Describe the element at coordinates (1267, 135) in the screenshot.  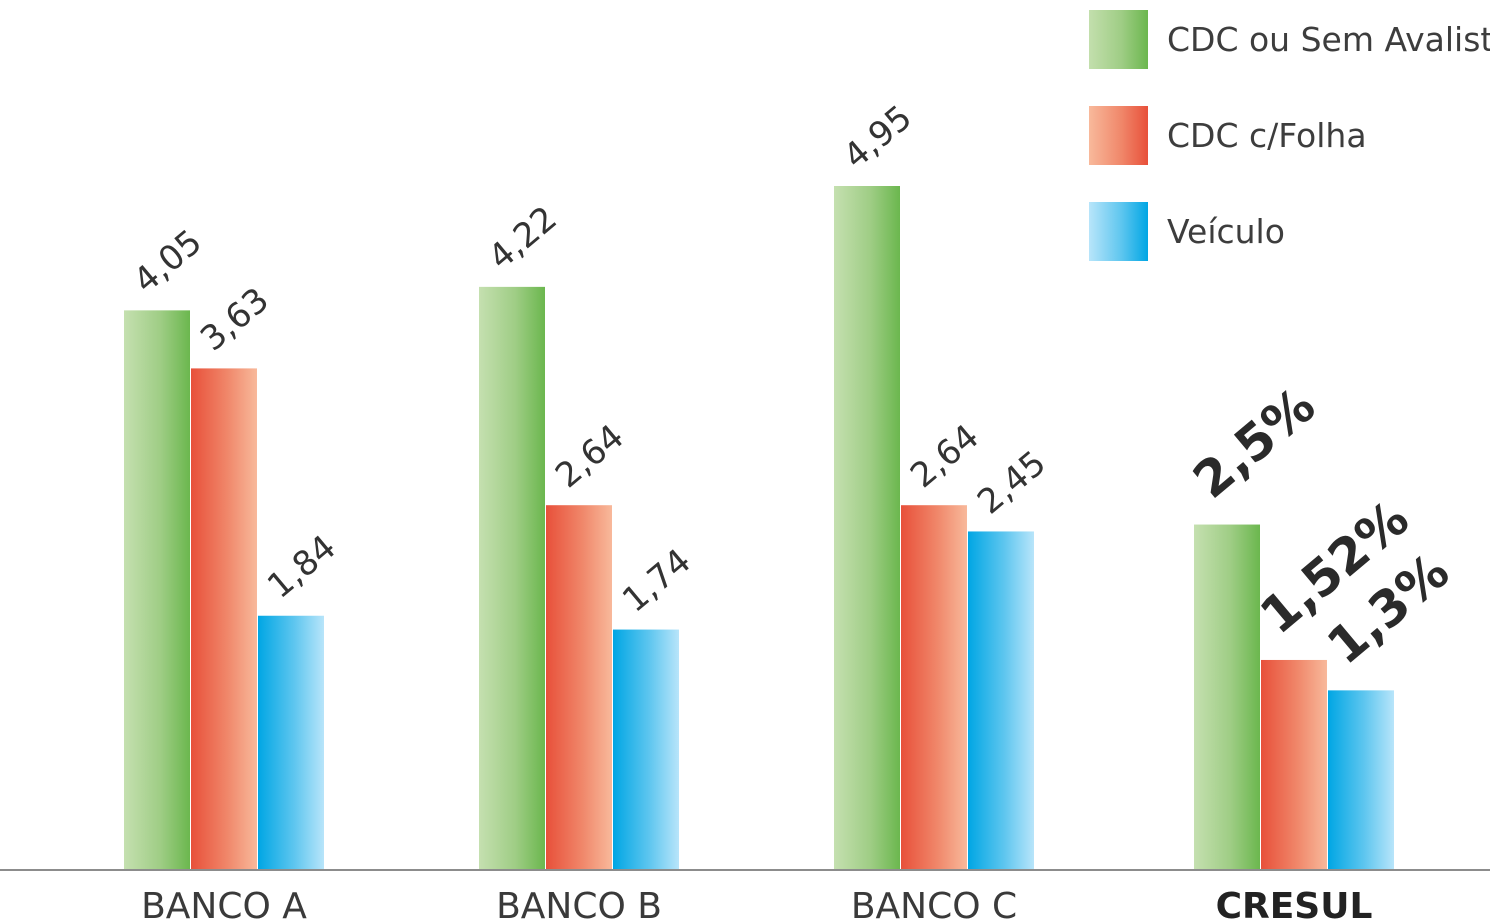
I see `legend-label: CDC c/Folha` at that location.